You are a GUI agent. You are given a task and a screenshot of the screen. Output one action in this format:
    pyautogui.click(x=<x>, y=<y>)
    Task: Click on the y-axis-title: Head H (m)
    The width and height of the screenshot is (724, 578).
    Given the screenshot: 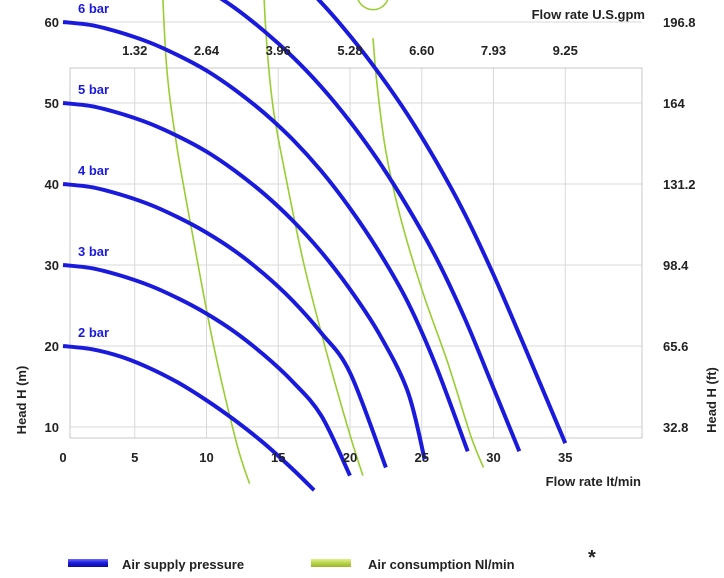 What is the action you would take?
    pyautogui.click(x=21, y=400)
    